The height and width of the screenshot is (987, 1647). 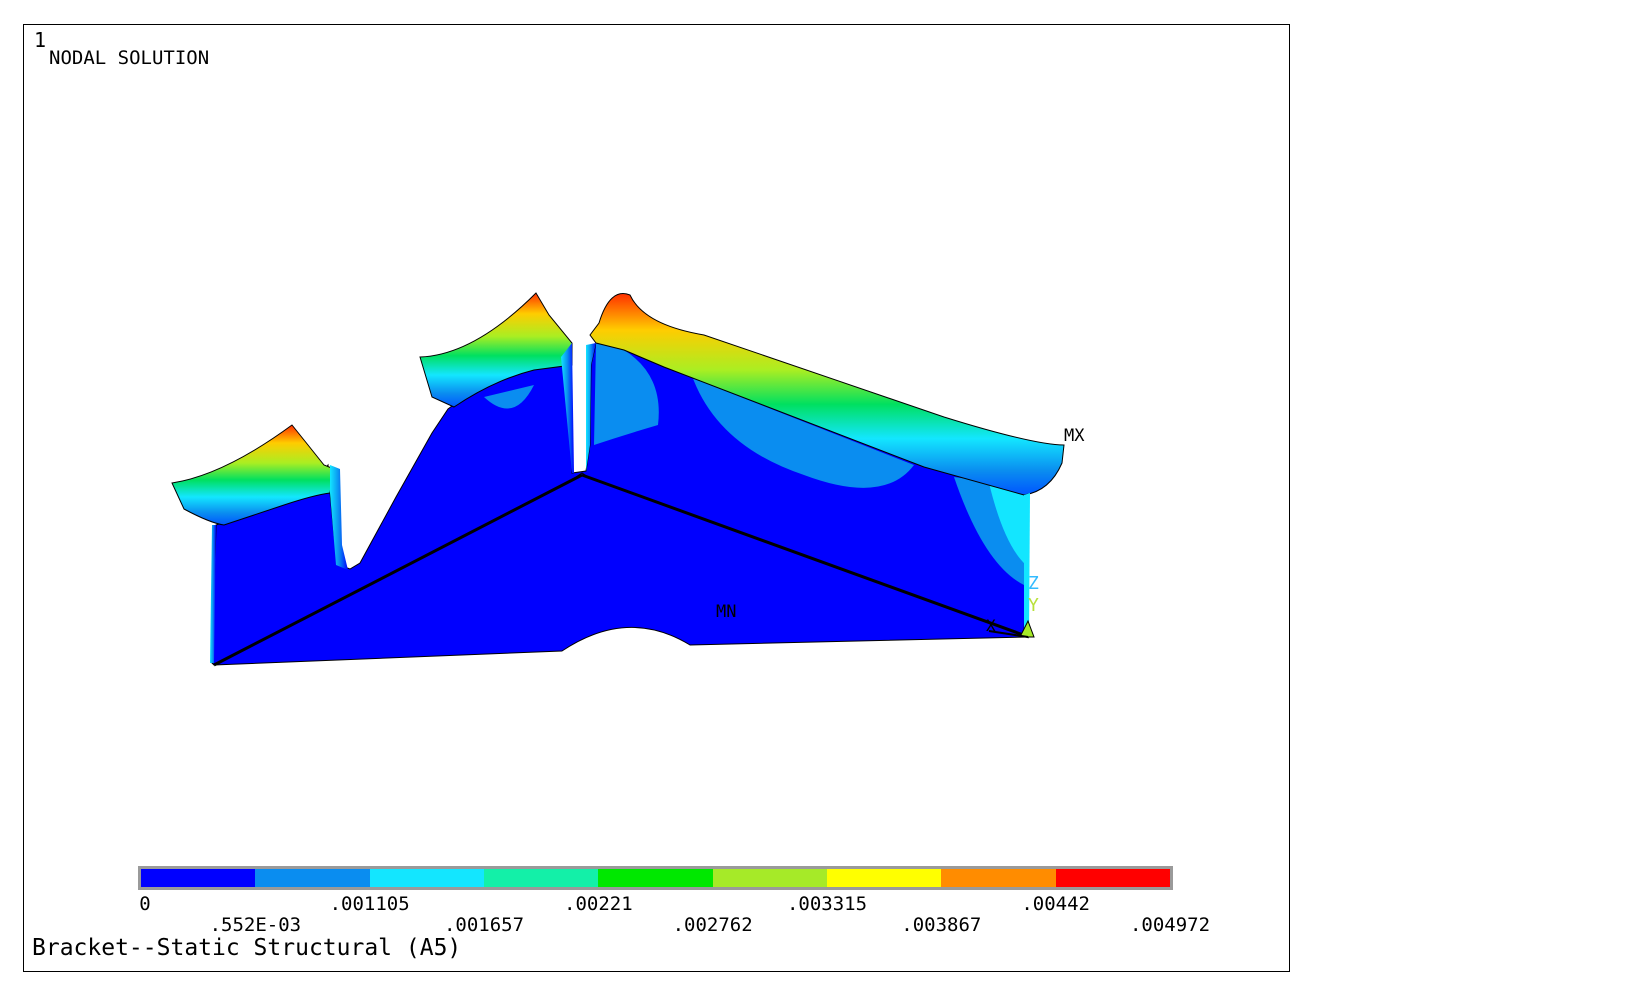 What do you see at coordinates (712, 925) in the screenshot?
I see `legend-value-lower: .002762` at bounding box center [712, 925].